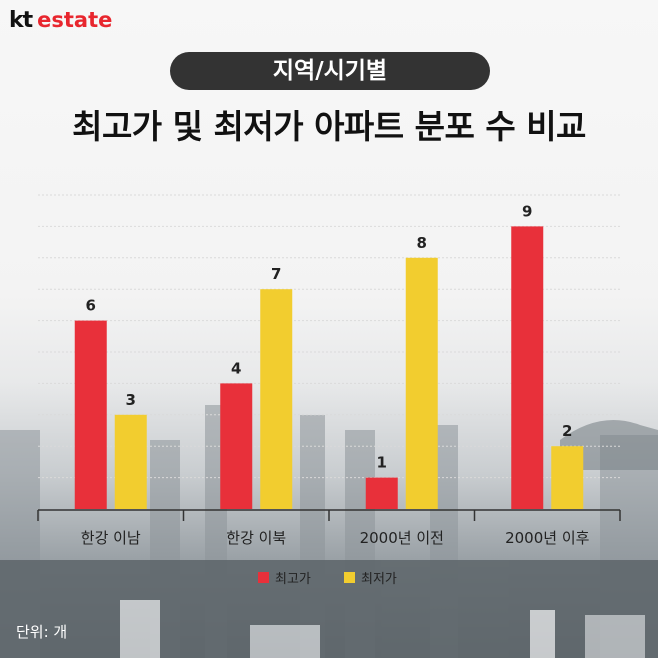 Image resolution: width=658 pixels, height=658 pixels. I want to click on bar-value-label: 6, so click(91, 306).